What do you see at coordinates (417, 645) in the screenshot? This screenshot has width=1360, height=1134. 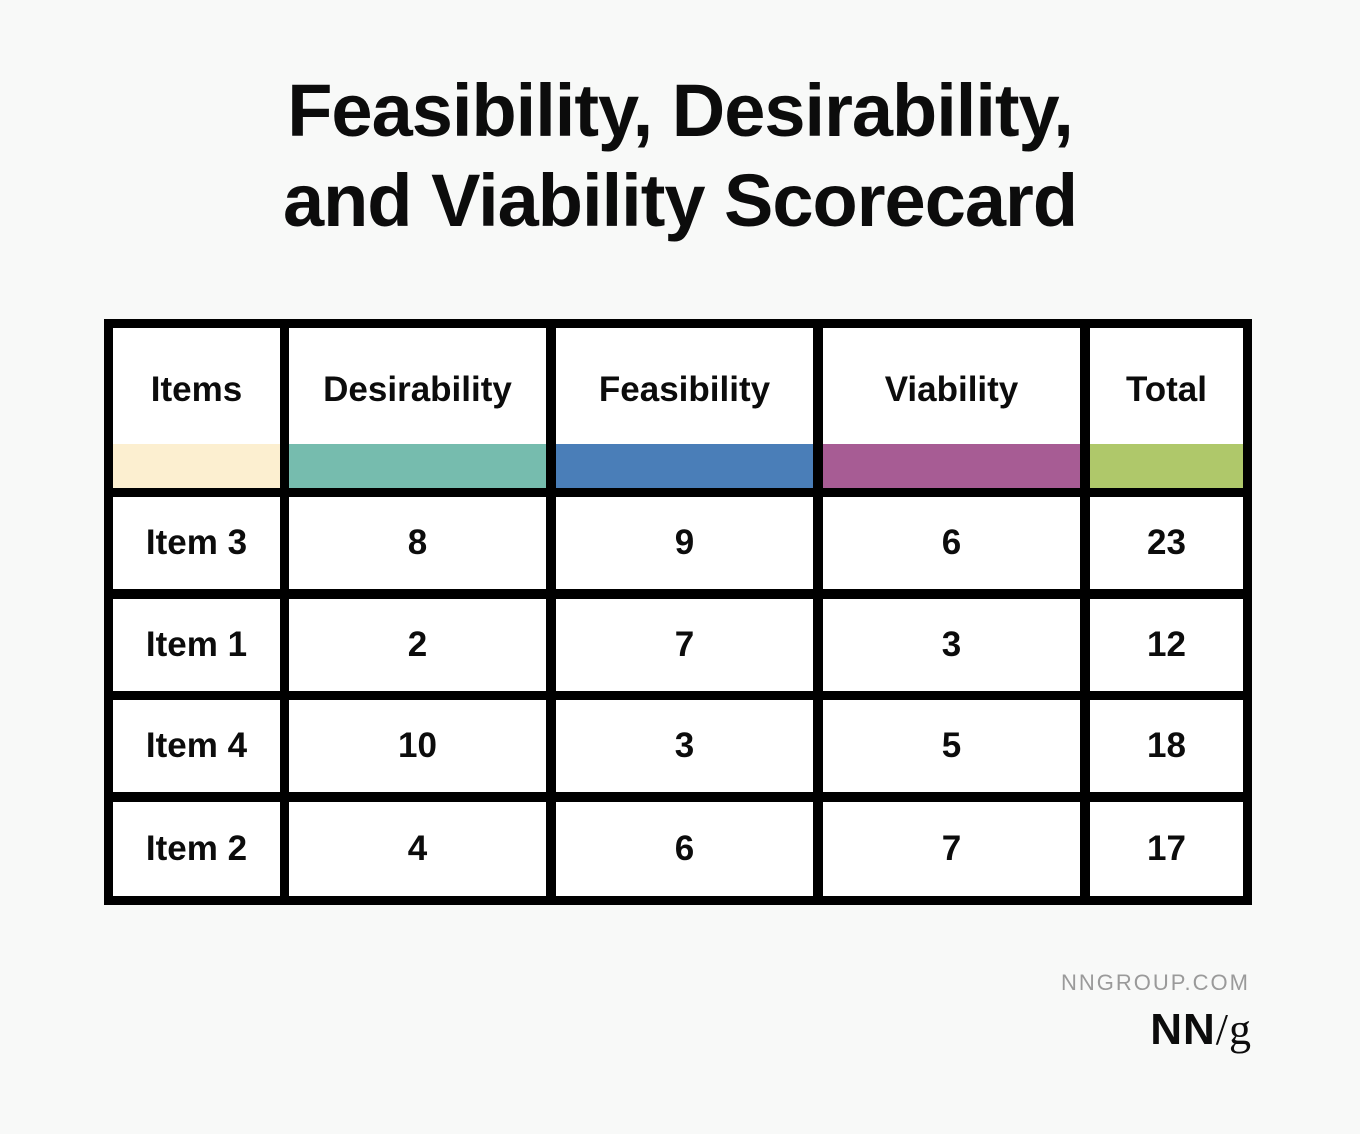 I see `cell-desirability: 2` at bounding box center [417, 645].